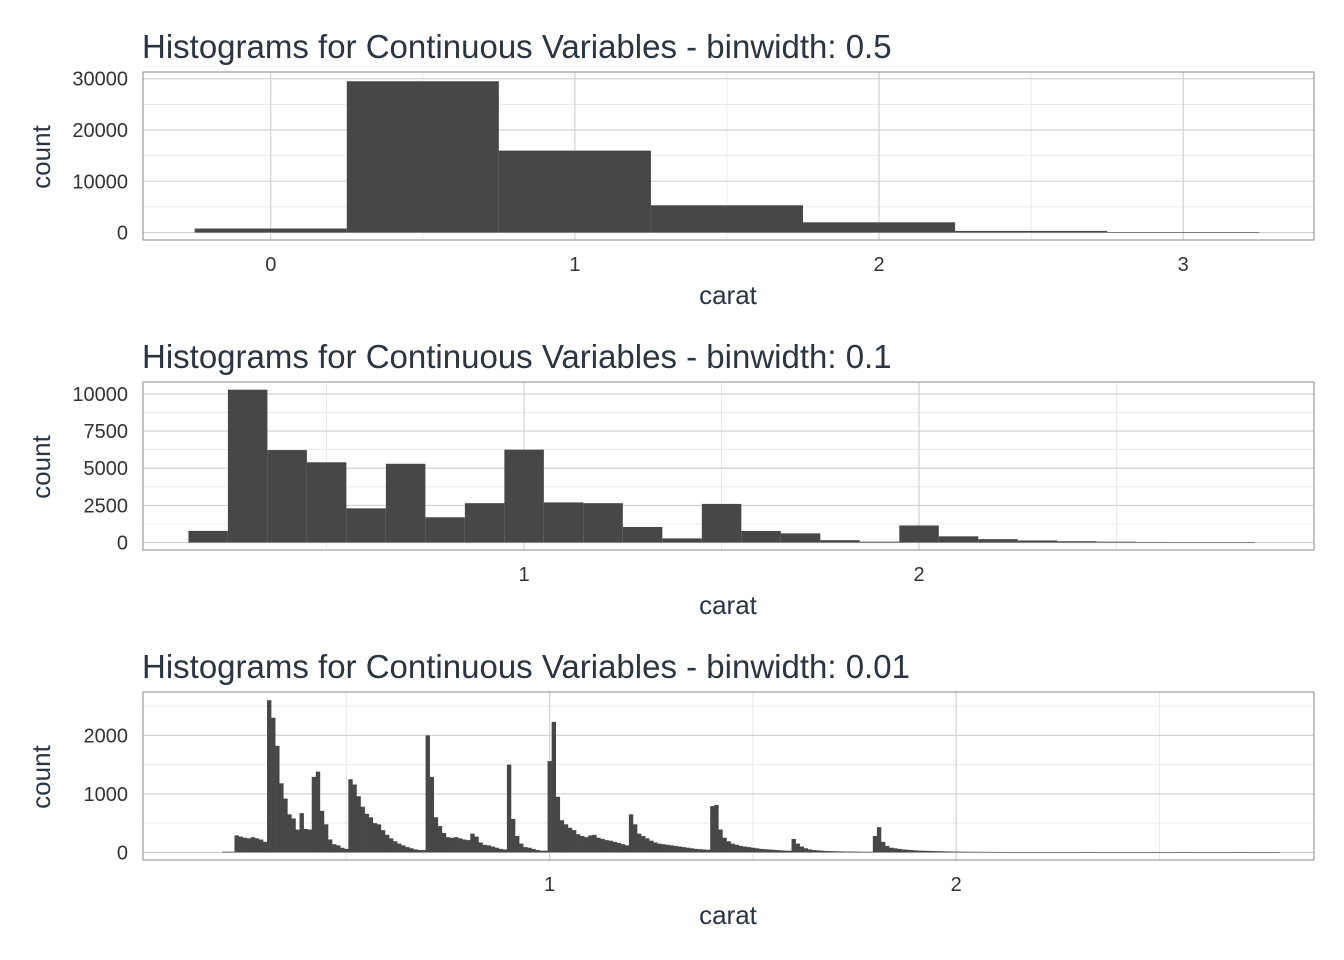  Describe the element at coordinates (106, 469) in the screenshot. I see `y-tick-label: 5000` at that location.